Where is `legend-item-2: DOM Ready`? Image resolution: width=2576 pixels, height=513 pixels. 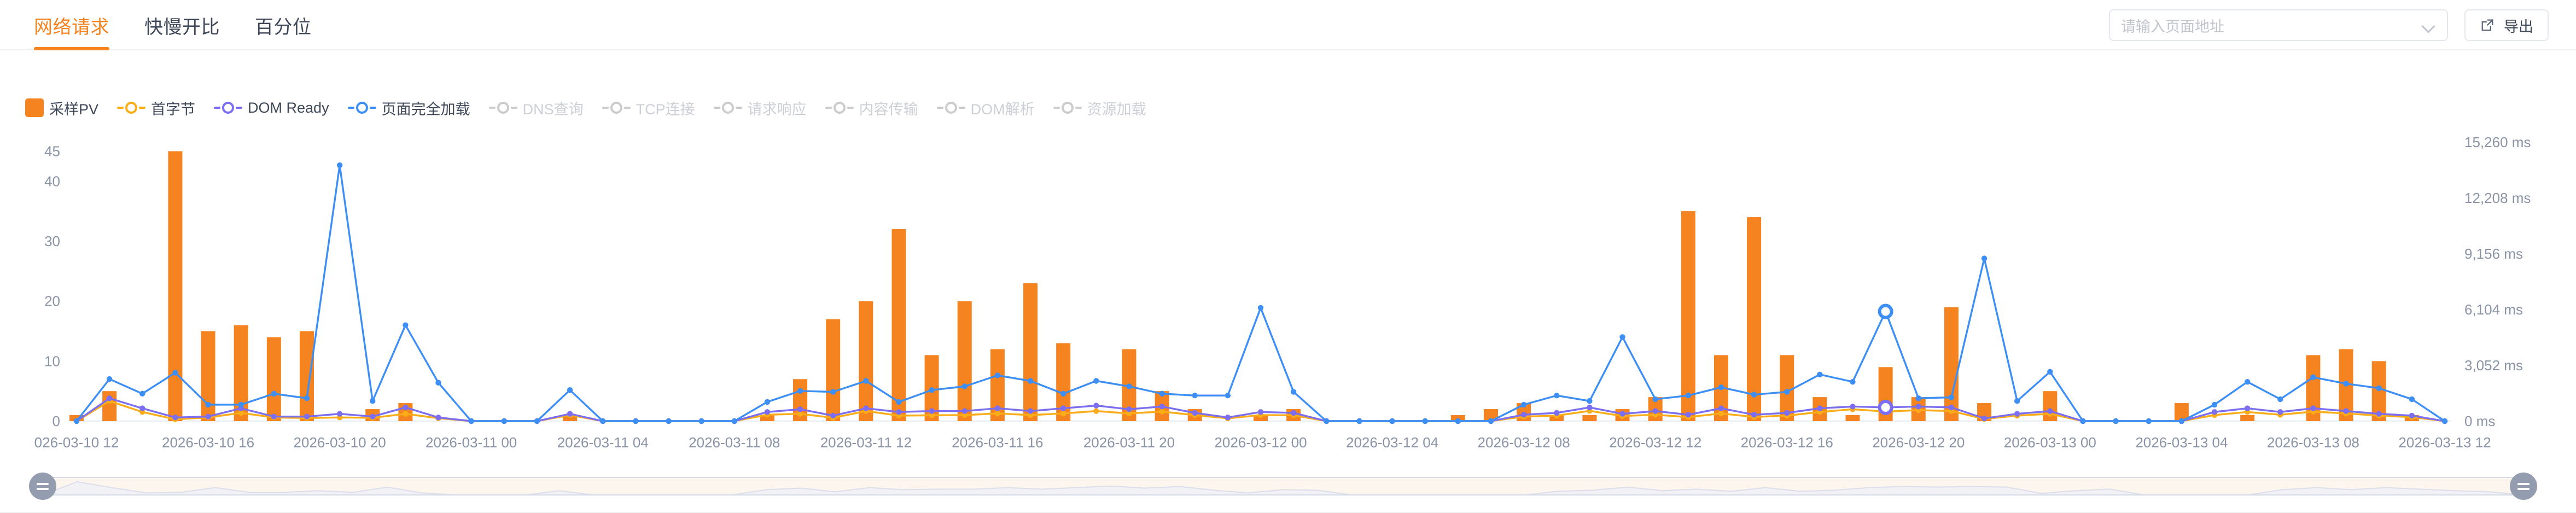 legend-item-2: DOM Ready is located at coordinates (271, 108).